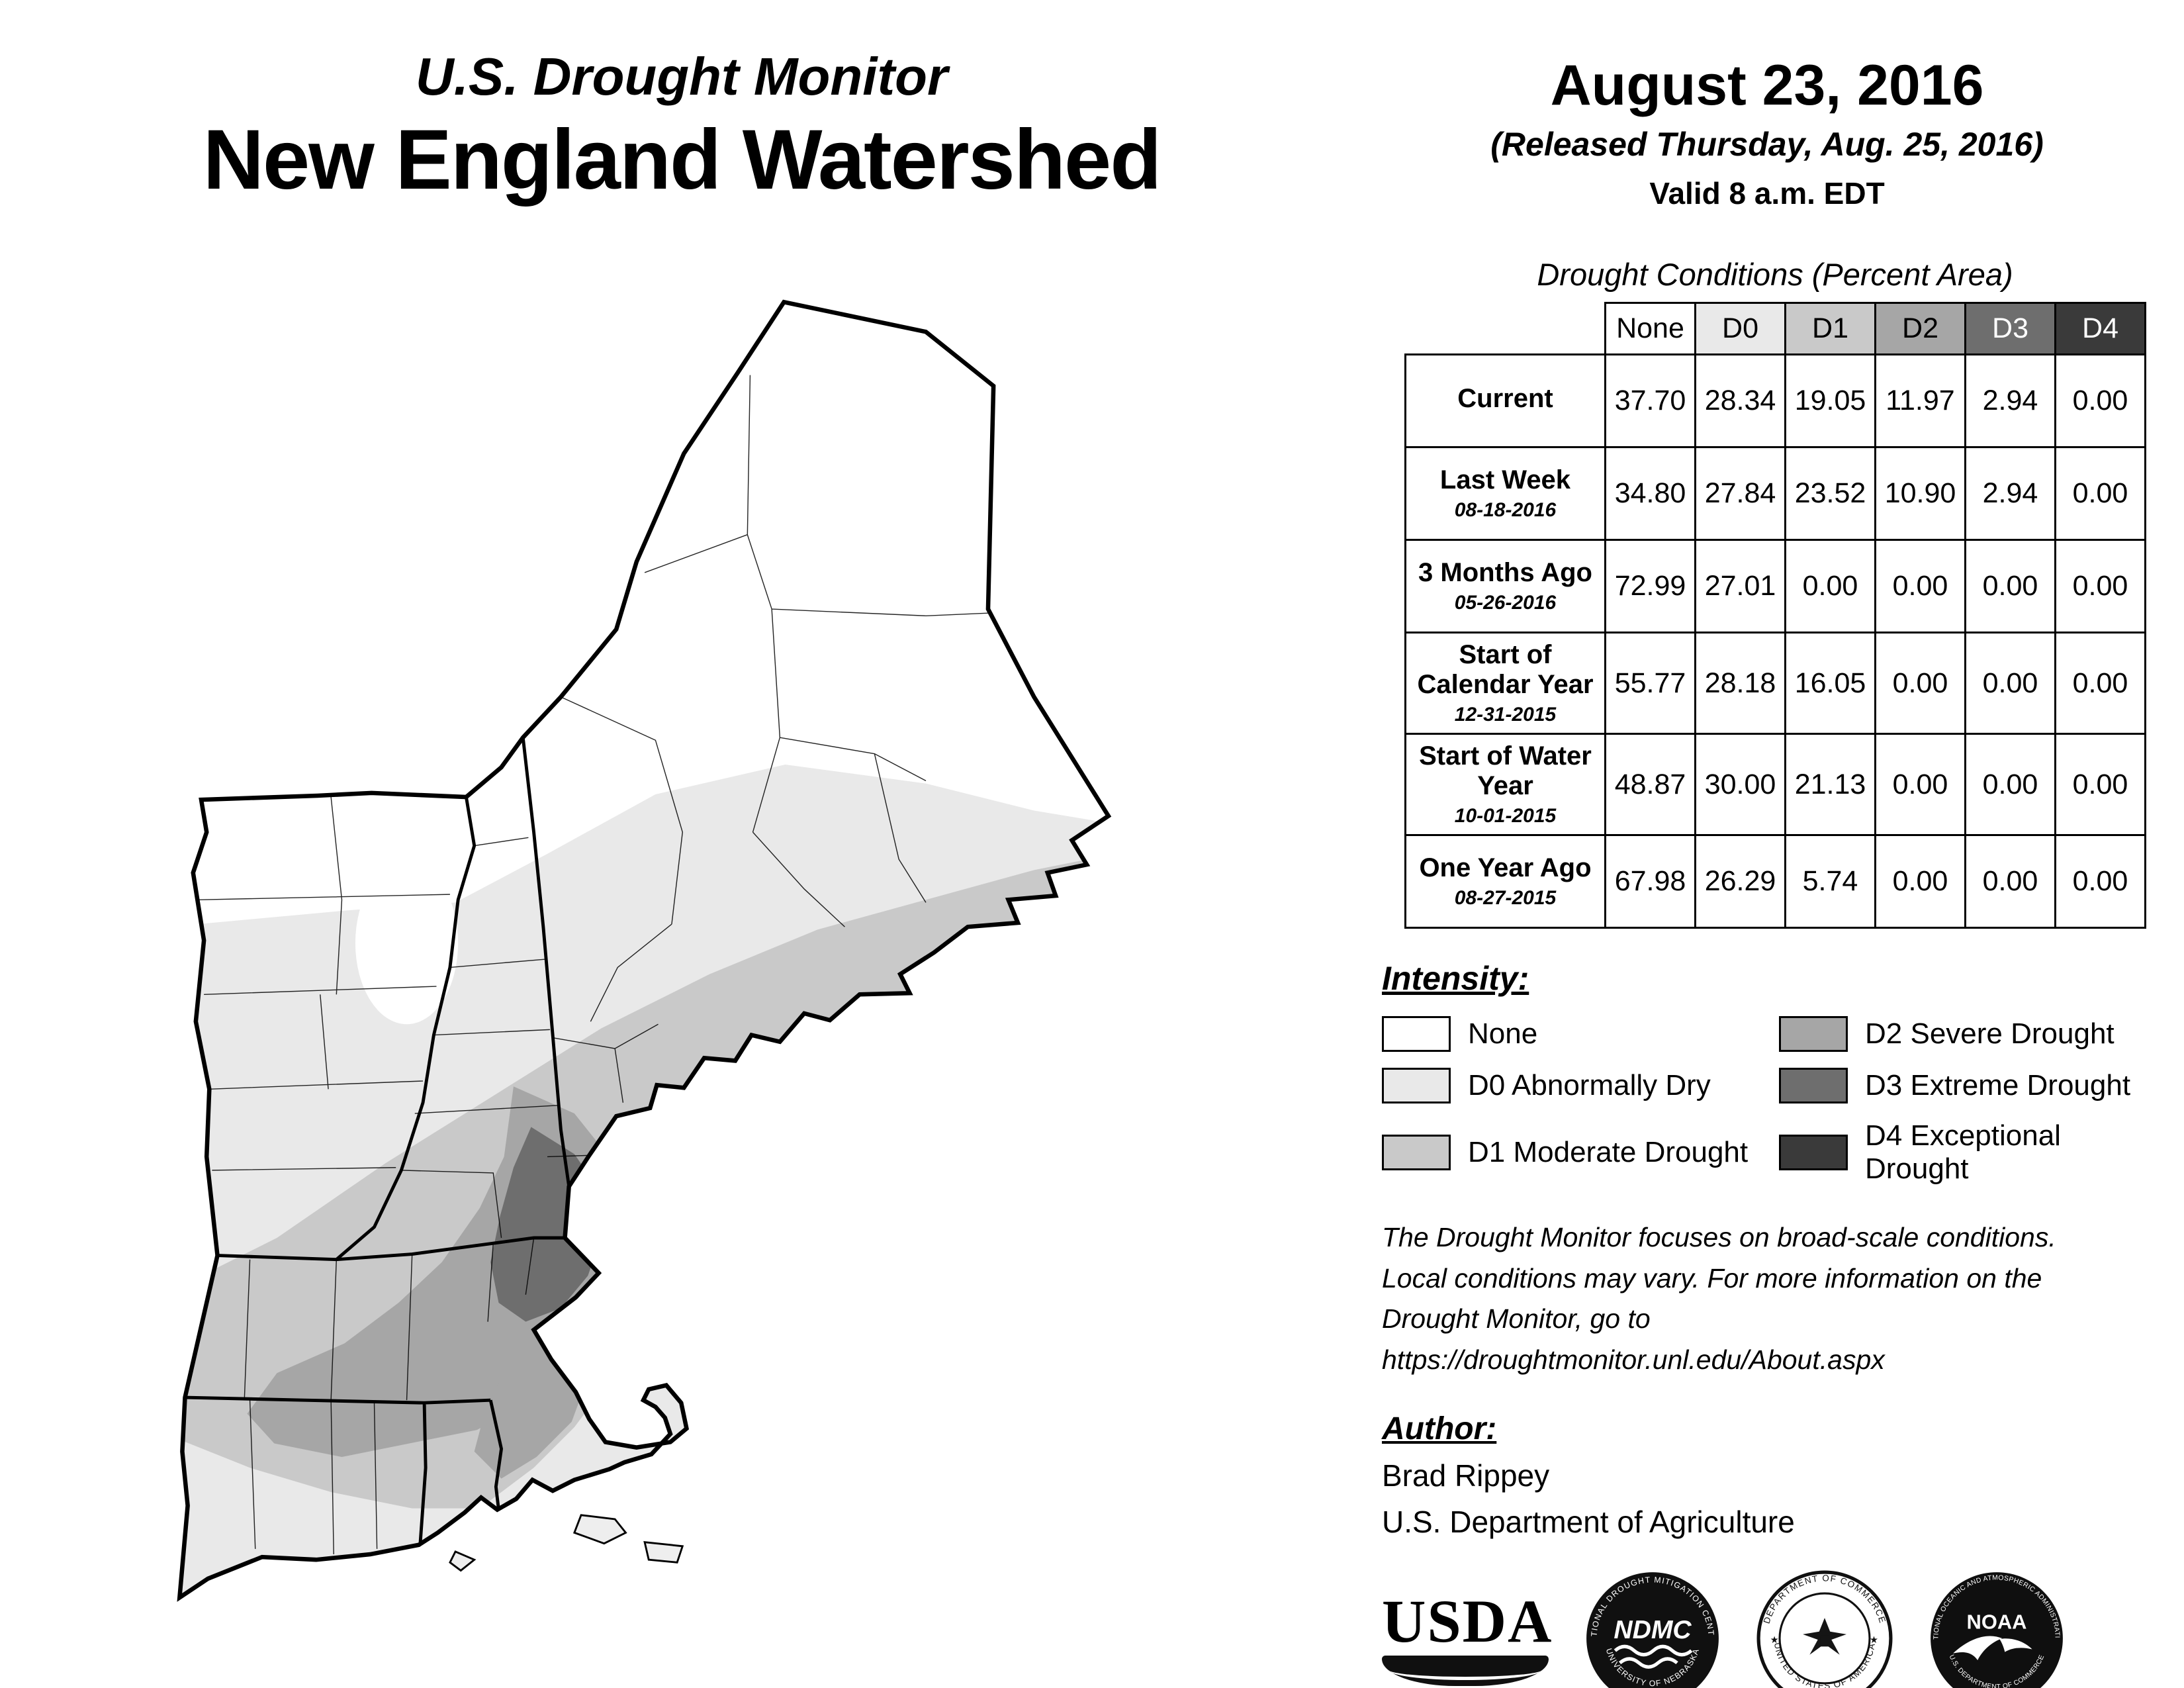 This screenshot has height=1688, width=2184. I want to click on row-label-text: 3 Months Ago, so click(1505, 572).